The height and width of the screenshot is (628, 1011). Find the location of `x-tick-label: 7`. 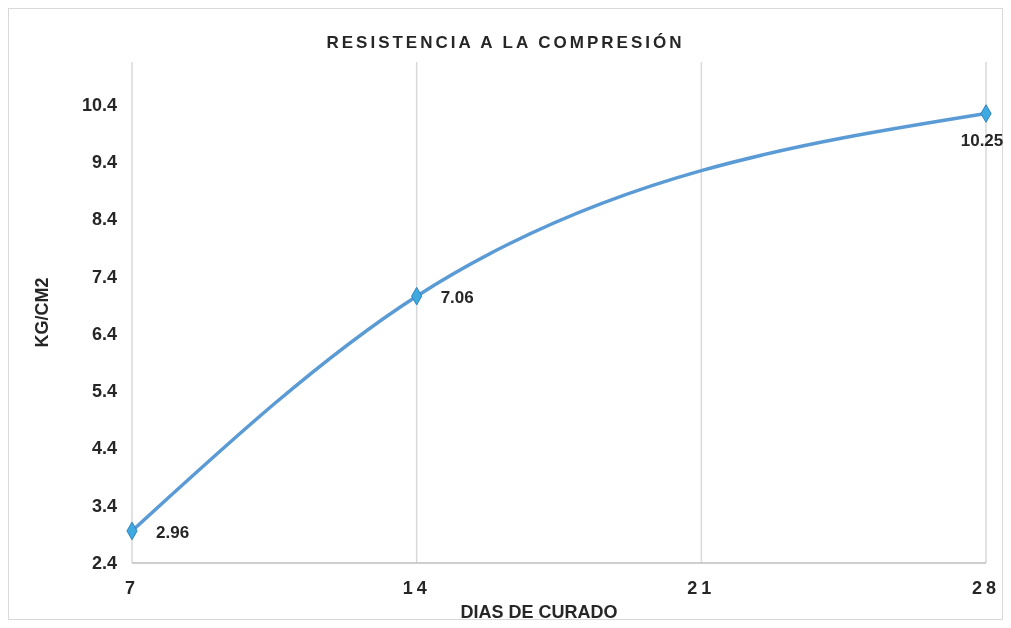

x-tick-label: 7 is located at coordinates (132, 588).